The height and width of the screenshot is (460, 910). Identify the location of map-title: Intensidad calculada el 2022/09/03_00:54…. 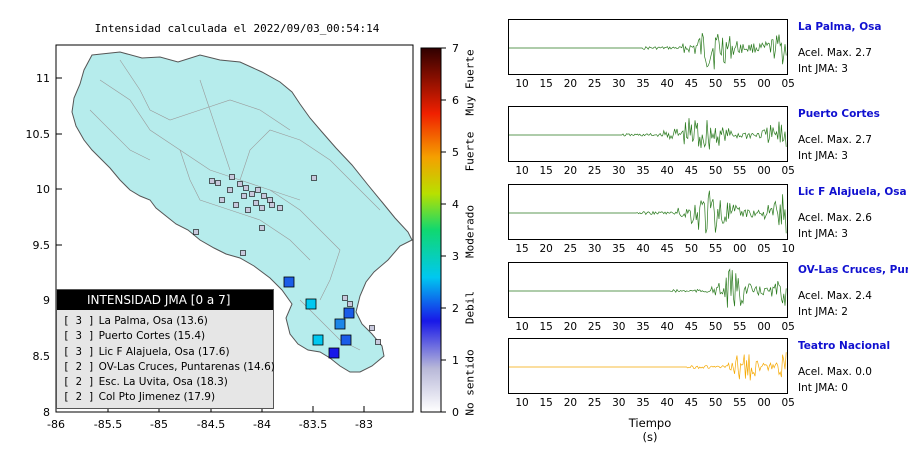
(237, 28).